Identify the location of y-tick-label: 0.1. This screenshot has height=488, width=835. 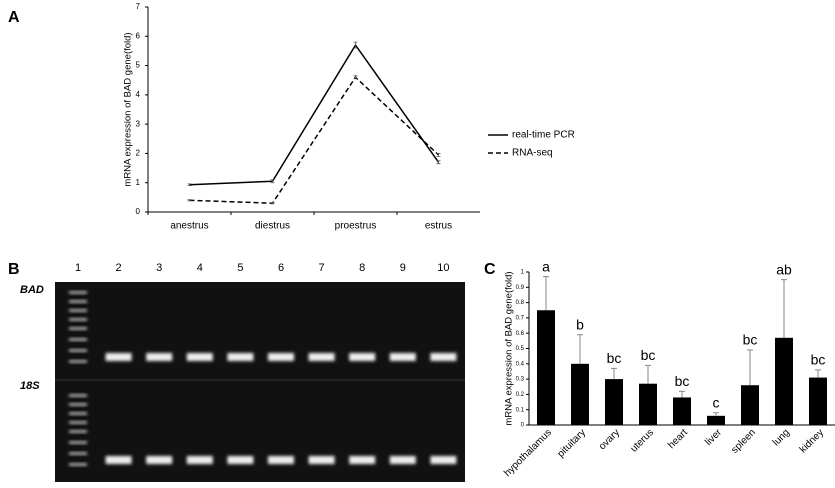
(520, 410).